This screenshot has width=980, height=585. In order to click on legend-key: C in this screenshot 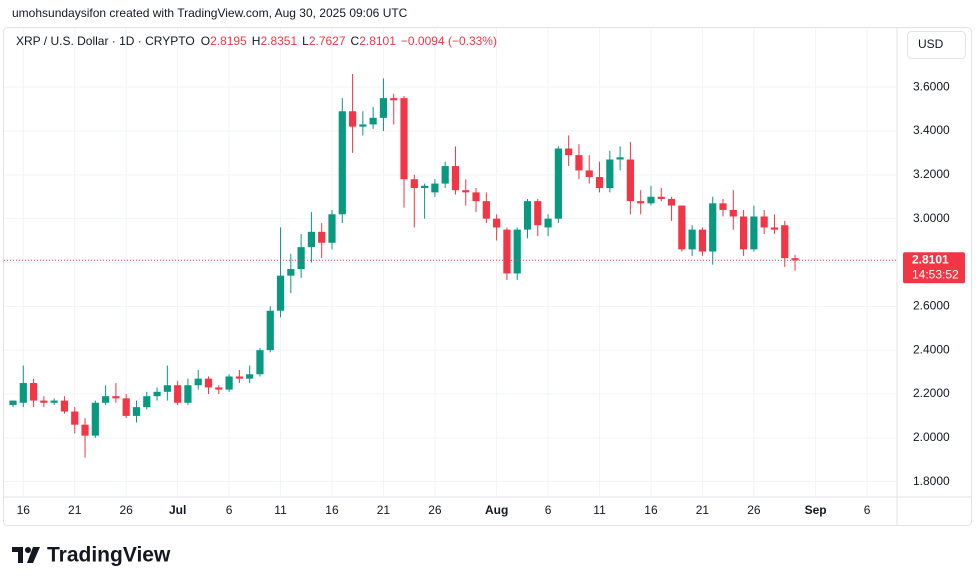, I will do `click(355, 41)`.